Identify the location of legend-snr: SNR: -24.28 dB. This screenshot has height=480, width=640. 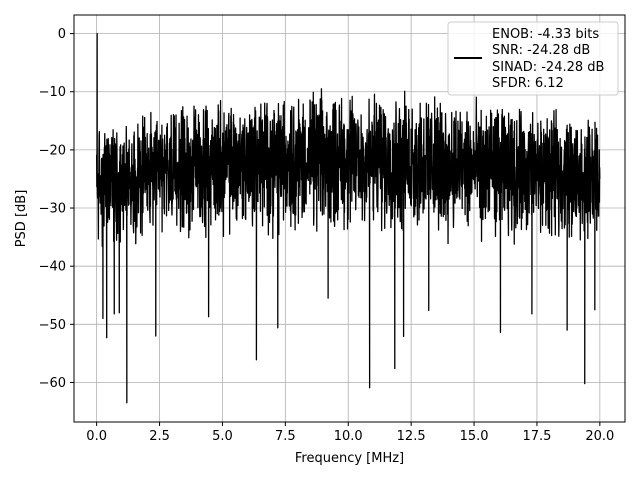
(541, 50).